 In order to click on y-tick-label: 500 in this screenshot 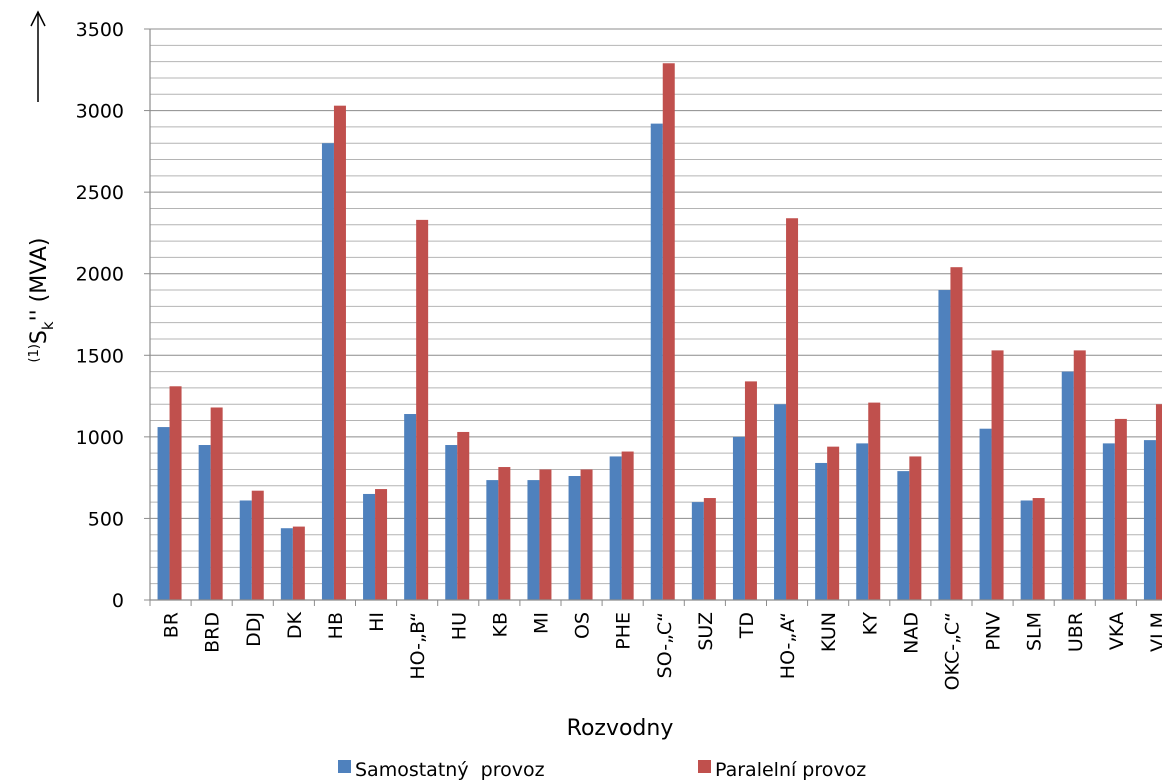, I will do `click(106, 519)`.